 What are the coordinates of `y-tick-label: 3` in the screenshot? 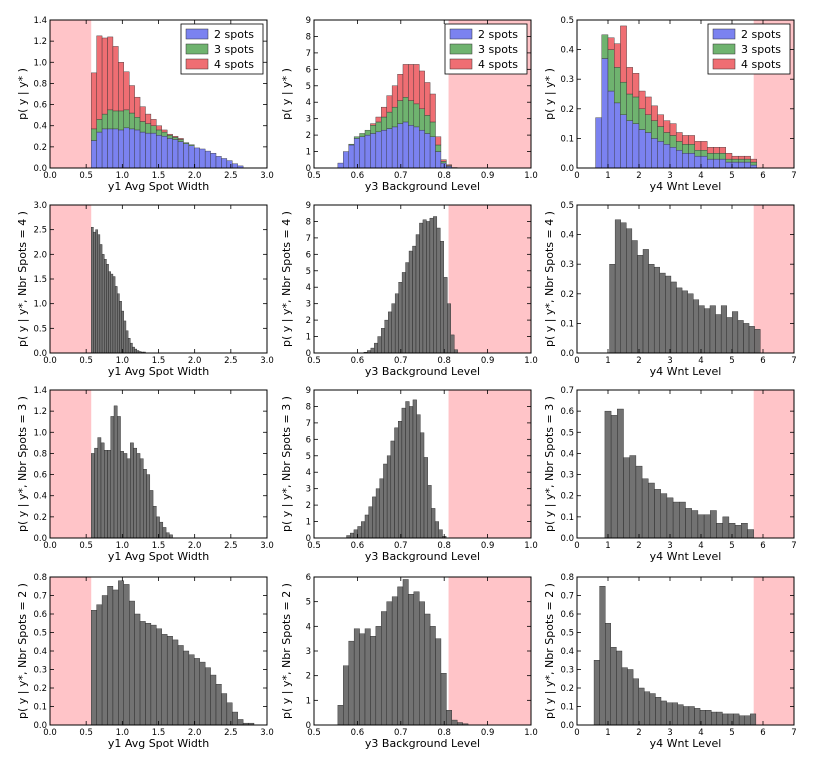 It's located at (308, 305).